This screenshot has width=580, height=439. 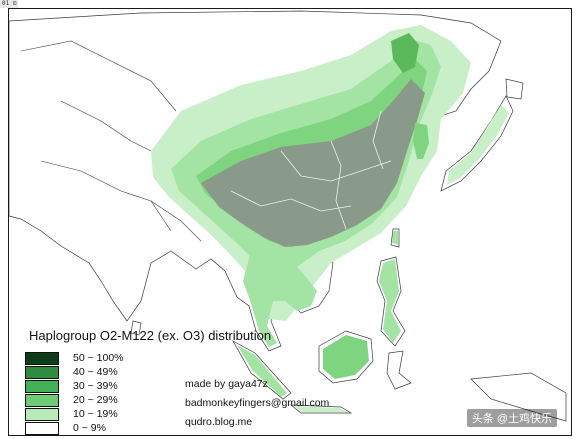 I want to click on band-taiwan, so click(x=395, y=238).